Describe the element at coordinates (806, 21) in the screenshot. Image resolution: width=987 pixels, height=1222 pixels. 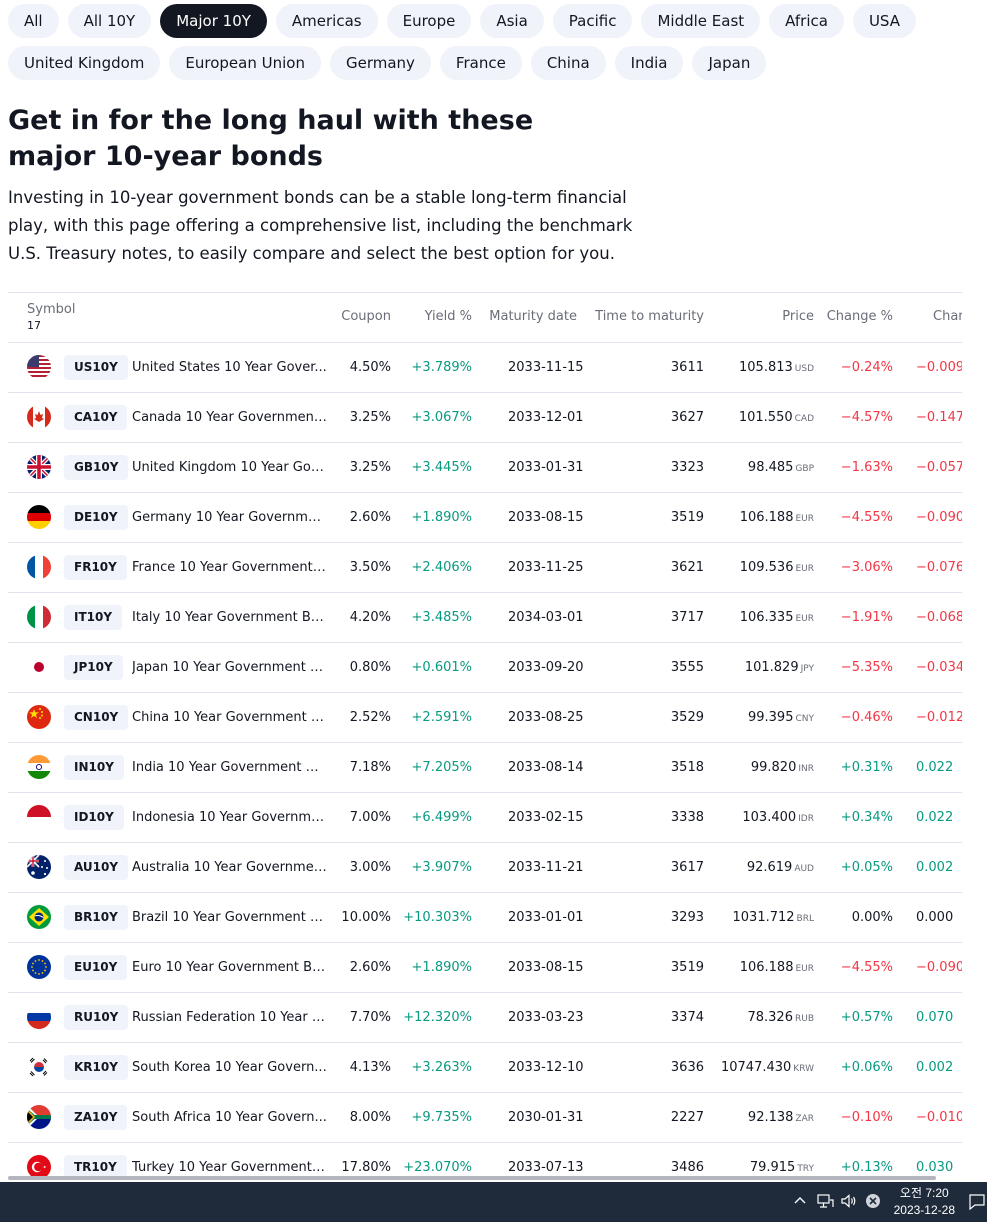
I see `filter-chip-africa: Africa` at that location.